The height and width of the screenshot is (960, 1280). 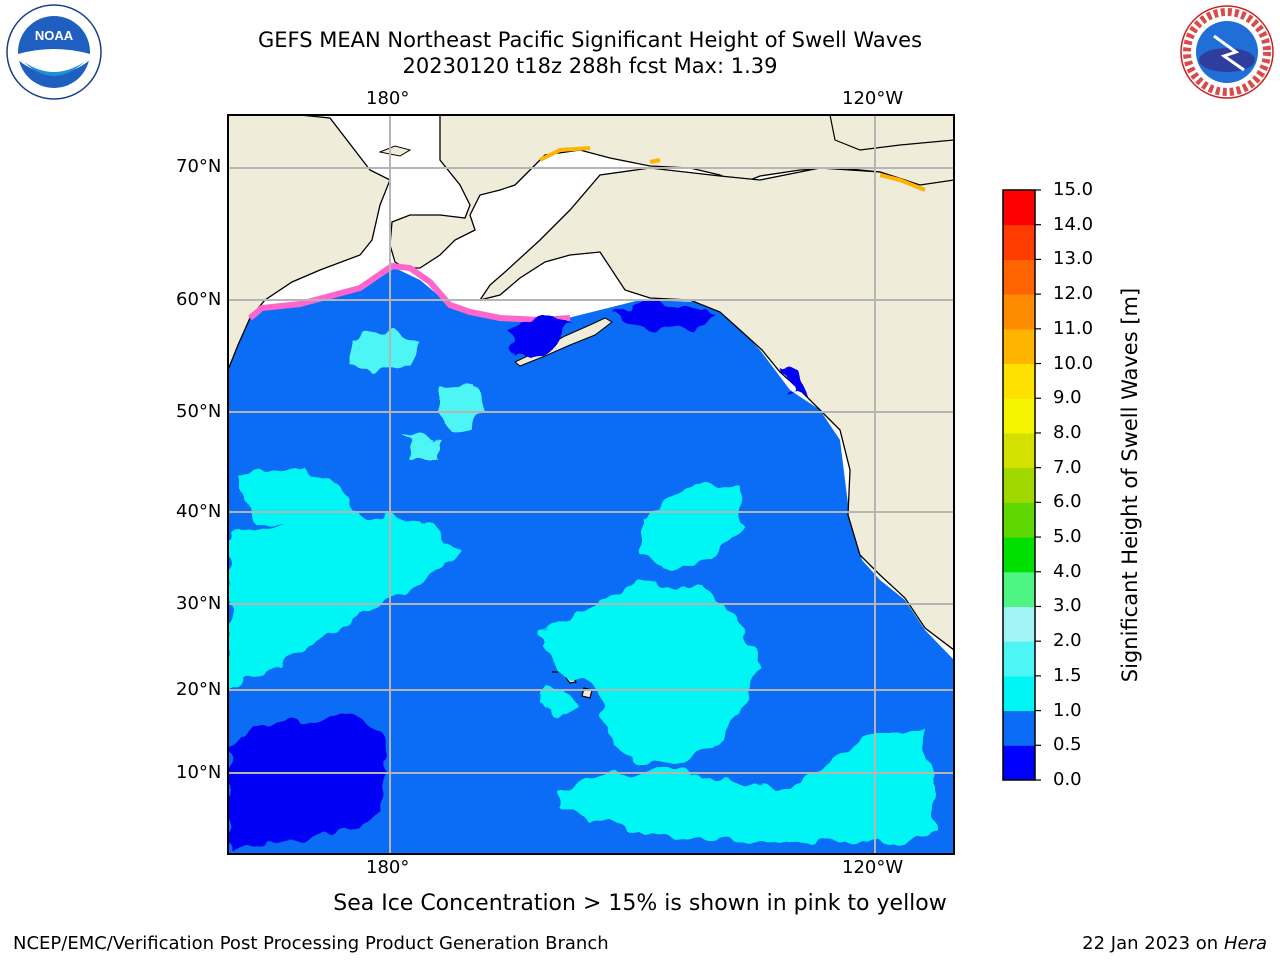 What do you see at coordinates (891, 133) in the screenshot?
I see `canada-arctic` at bounding box center [891, 133].